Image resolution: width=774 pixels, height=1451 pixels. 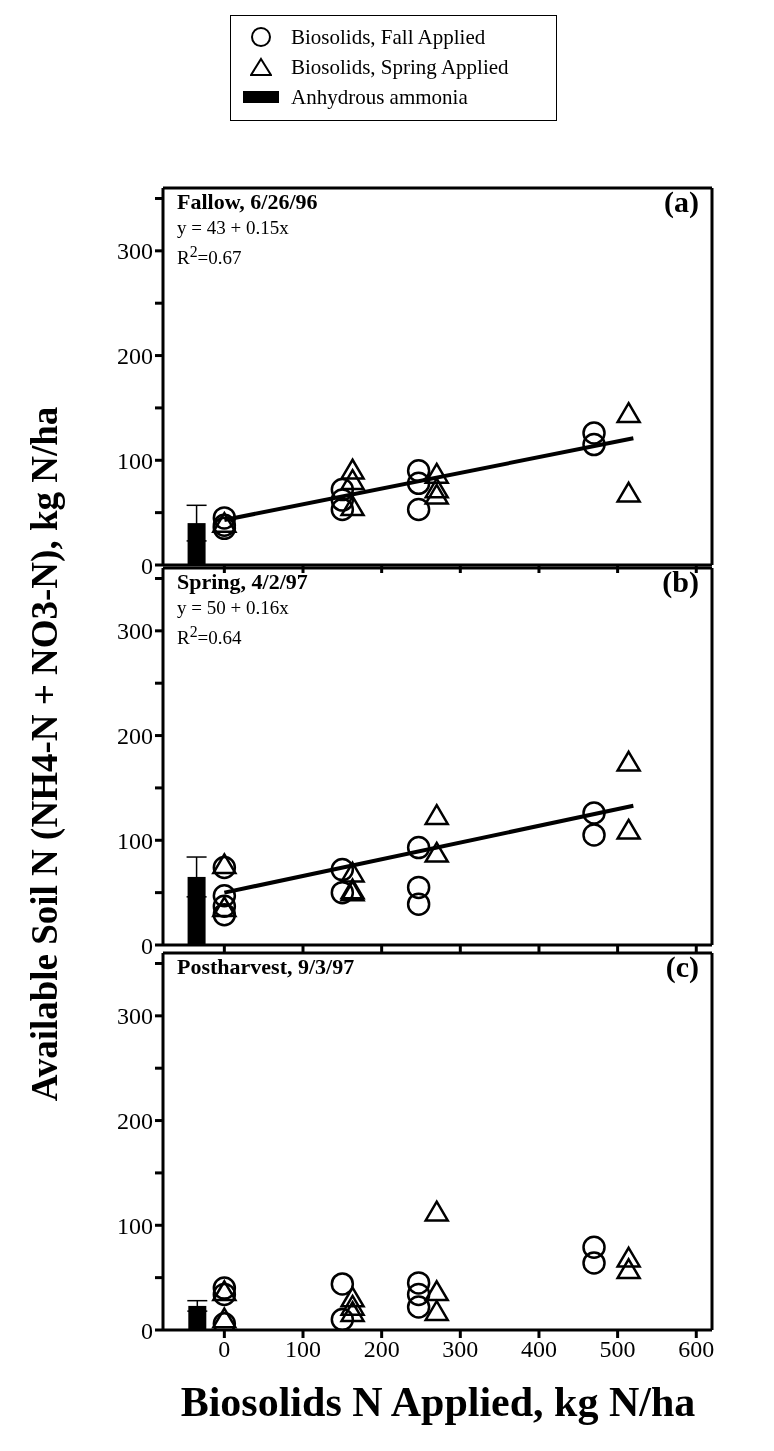 What do you see at coordinates (681, 202) in the screenshot?
I see `annotation: (a)` at bounding box center [681, 202].